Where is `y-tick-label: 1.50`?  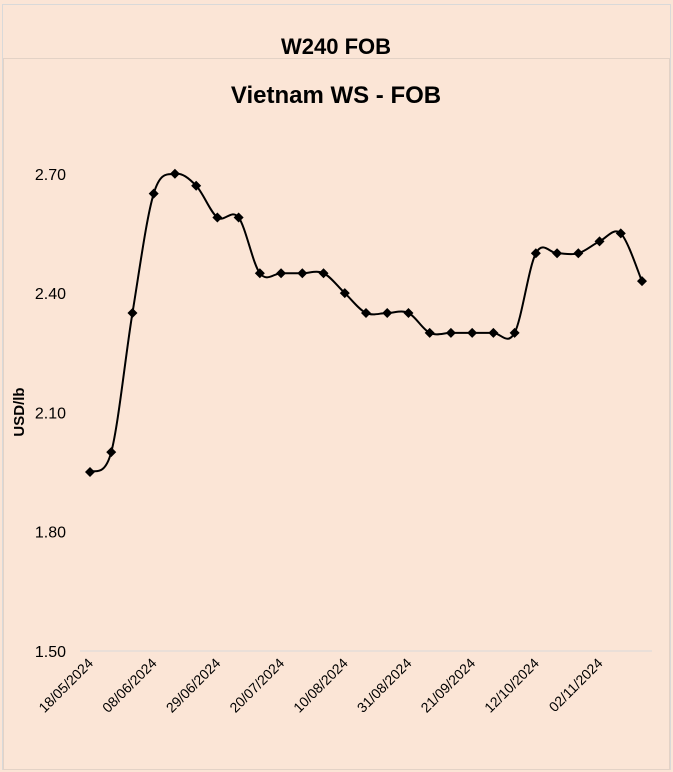
y-tick-label: 1.50 is located at coordinates (50, 652).